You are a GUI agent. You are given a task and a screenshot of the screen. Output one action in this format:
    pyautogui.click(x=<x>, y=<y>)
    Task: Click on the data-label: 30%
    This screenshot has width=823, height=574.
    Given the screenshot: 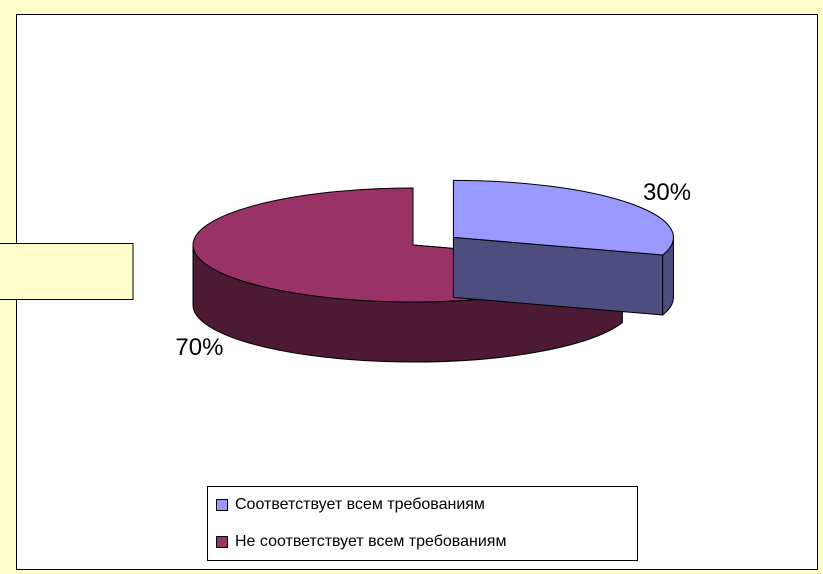 What is the action you would take?
    pyautogui.click(x=667, y=192)
    